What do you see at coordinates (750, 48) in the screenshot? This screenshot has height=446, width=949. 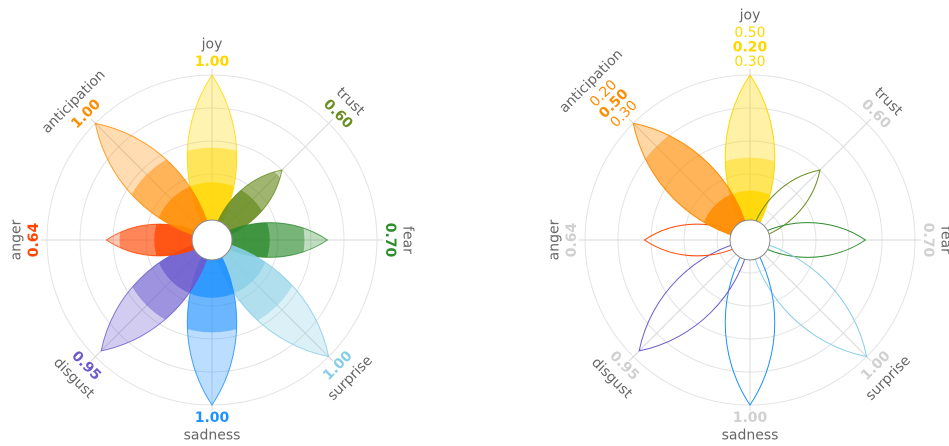 I see `value-label: 0.20` at bounding box center [750, 48].